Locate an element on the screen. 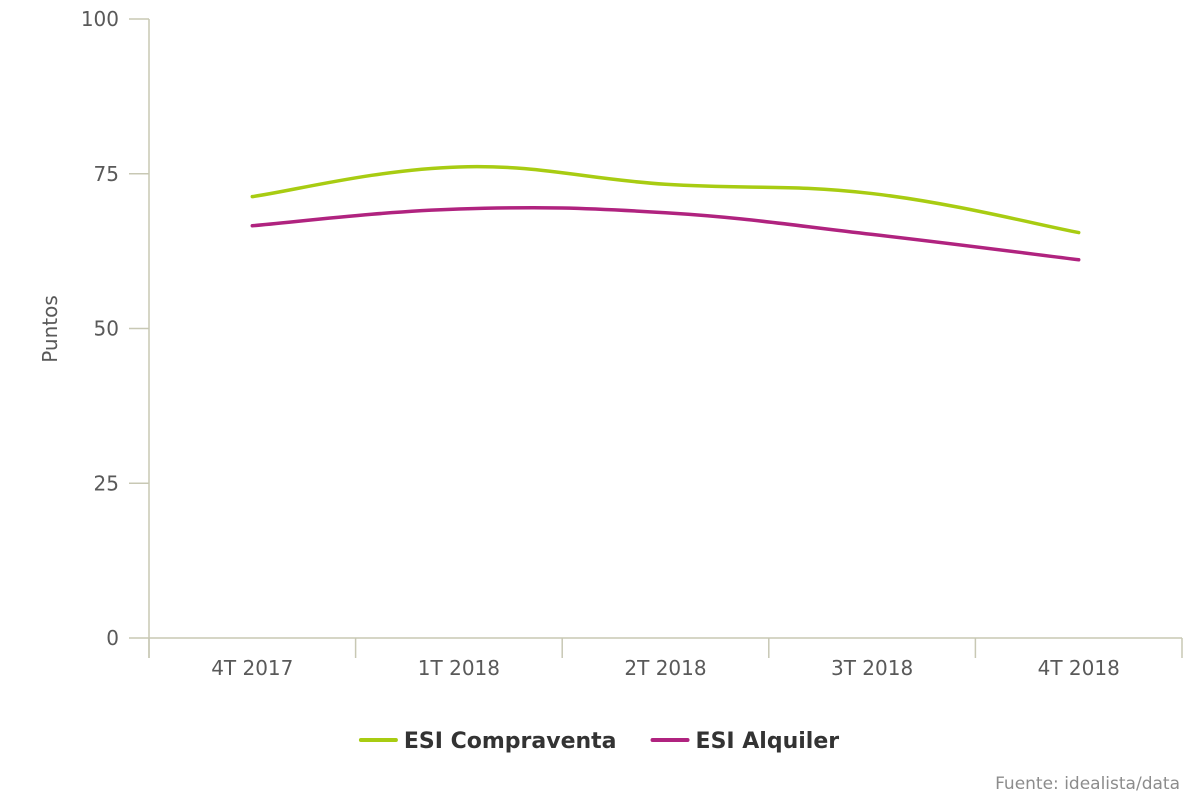  y-tick-label: 100 is located at coordinates (100, 19).